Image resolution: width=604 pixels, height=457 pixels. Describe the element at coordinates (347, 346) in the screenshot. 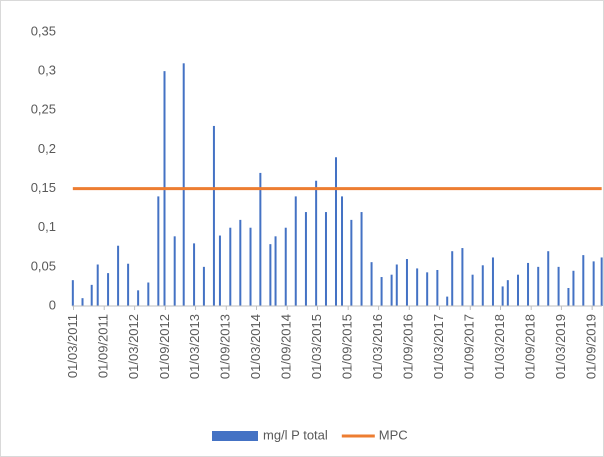

I see `x-tick-label: 01/09/2015` at that location.